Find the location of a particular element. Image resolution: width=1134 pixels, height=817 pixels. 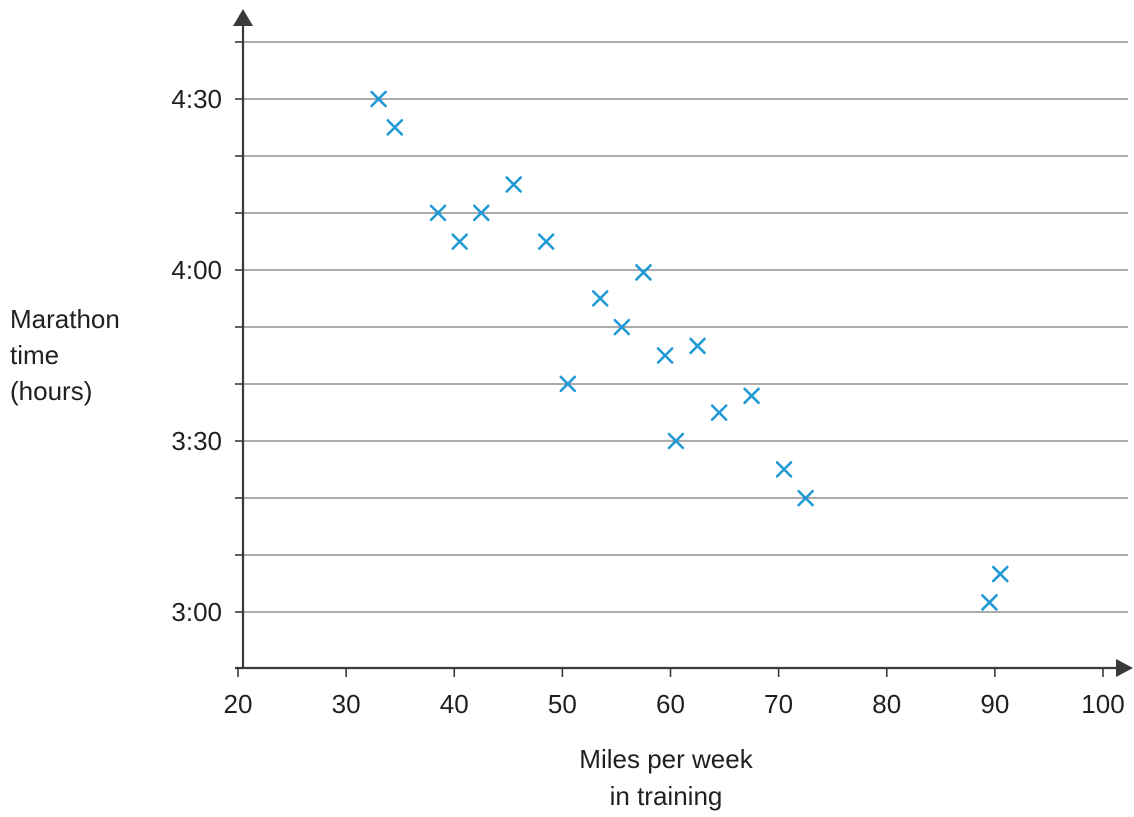

x-axis-label-line-2: in training is located at coordinates (666, 796).